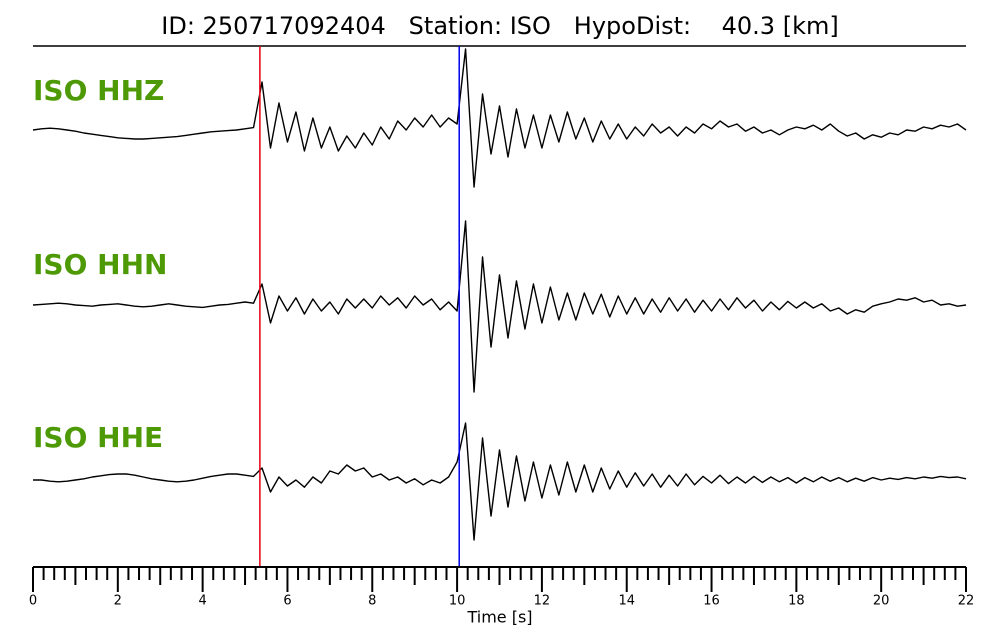 This screenshot has height=640, width=1000. I want to click on x-tick-label: 16, so click(711, 601).